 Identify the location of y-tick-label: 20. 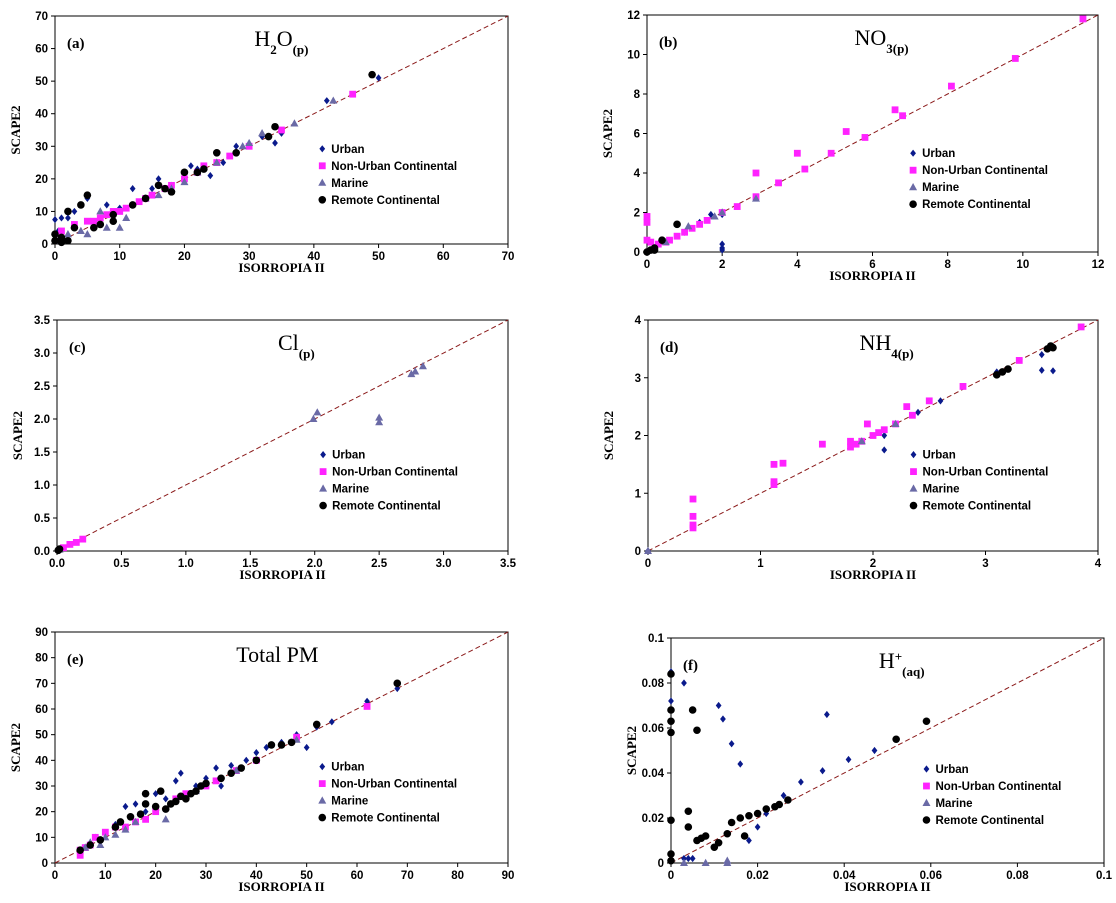
(41, 180).